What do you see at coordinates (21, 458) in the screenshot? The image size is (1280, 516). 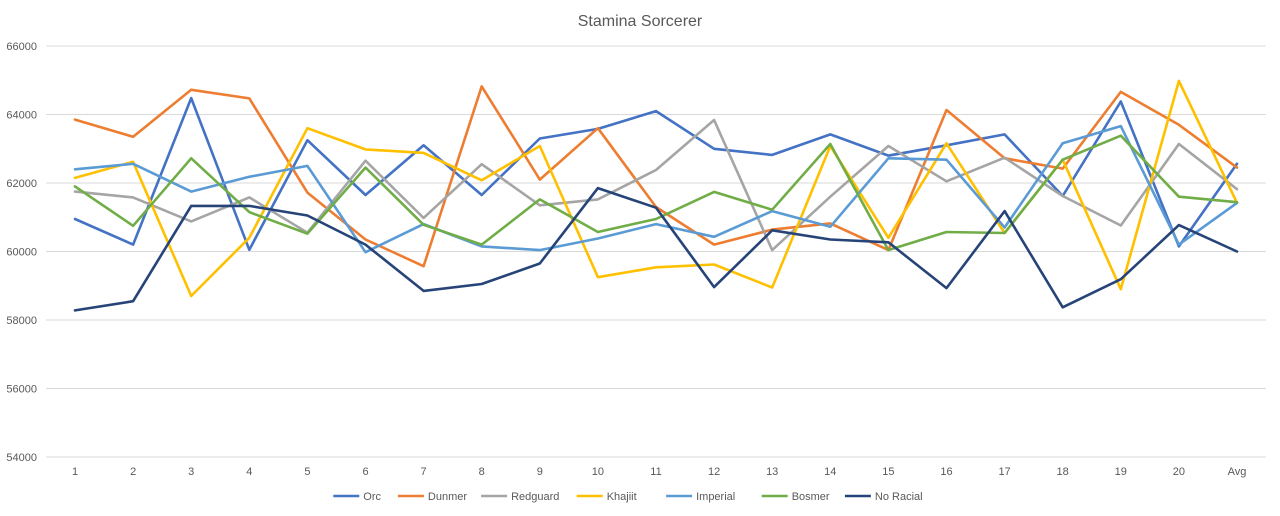 I see `y-tick-label: 54000` at bounding box center [21, 458].